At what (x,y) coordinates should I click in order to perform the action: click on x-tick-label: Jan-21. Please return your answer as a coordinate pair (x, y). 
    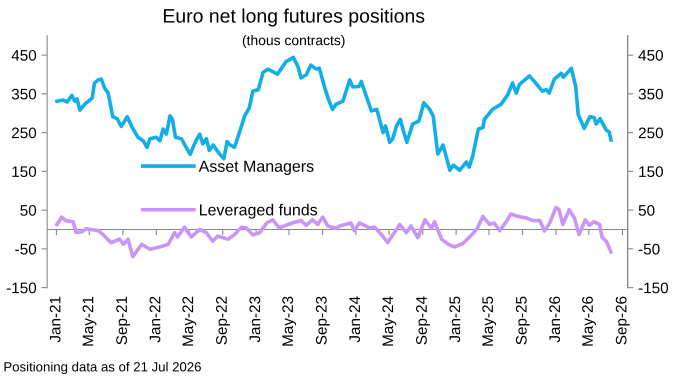
    Looking at the image, I should click on (55, 319).